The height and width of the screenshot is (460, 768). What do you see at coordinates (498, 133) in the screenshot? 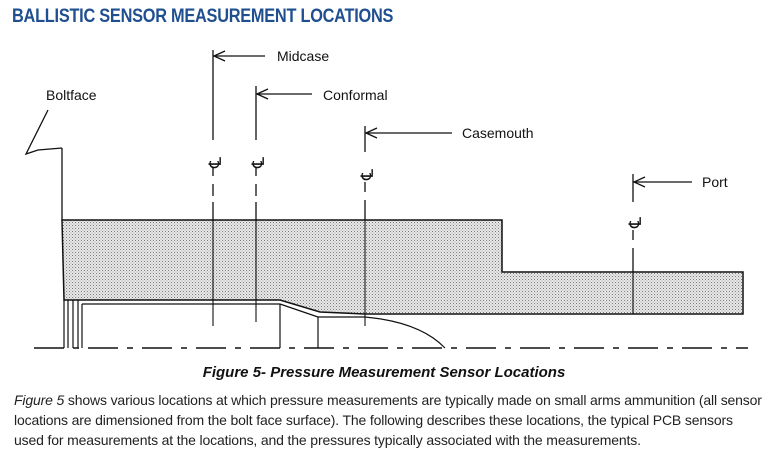
I see `casemouth-label: Casemouth` at bounding box center [498, 133].